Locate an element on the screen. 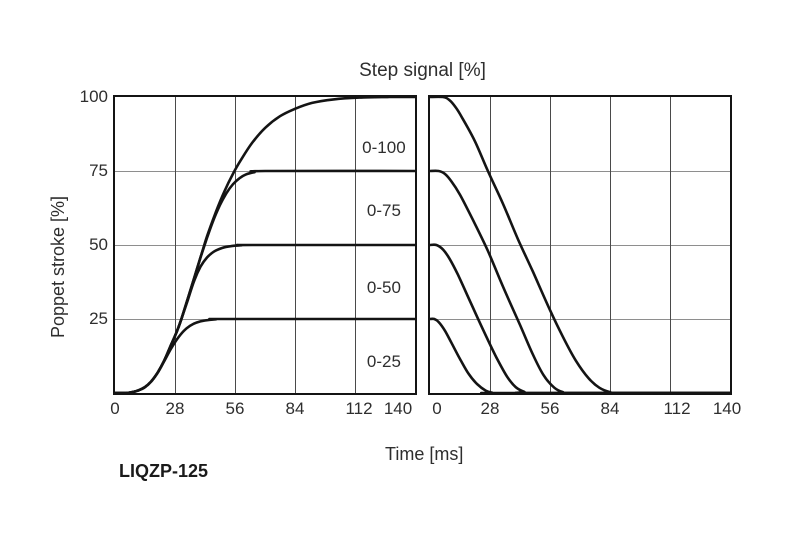 The image size is (793, 537). closing-x-tick-label: 112 is located at coordinates (677, 408).